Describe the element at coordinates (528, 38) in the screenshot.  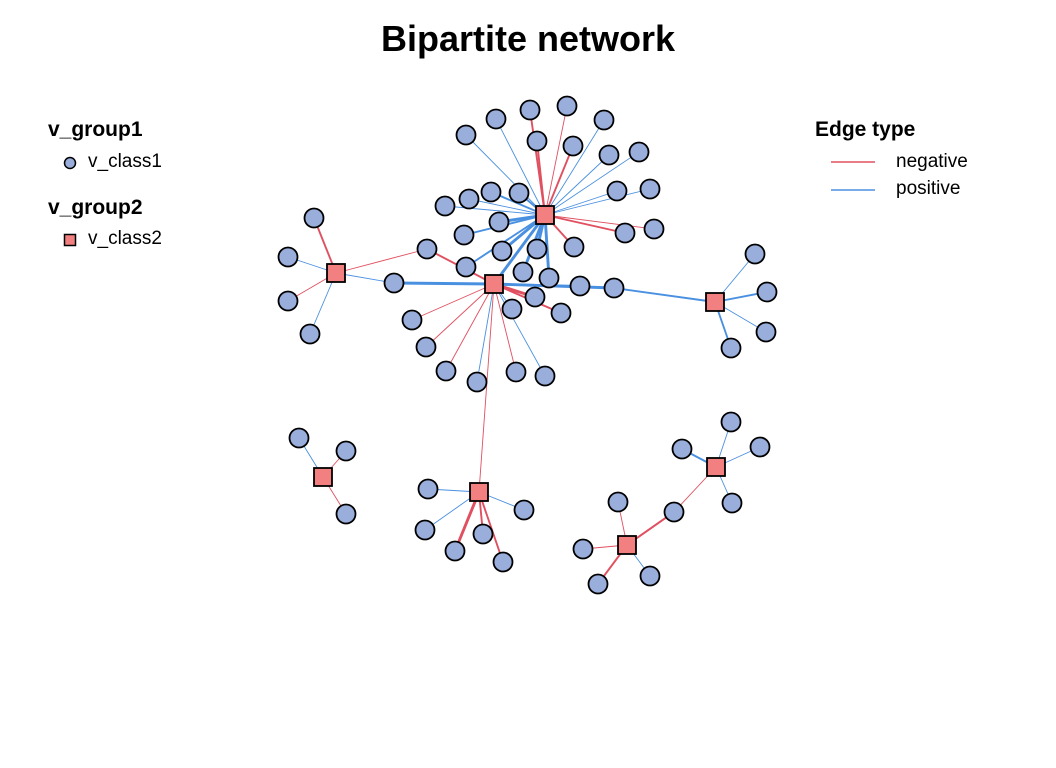
I see `chart-title: Bipartite network` at that location.